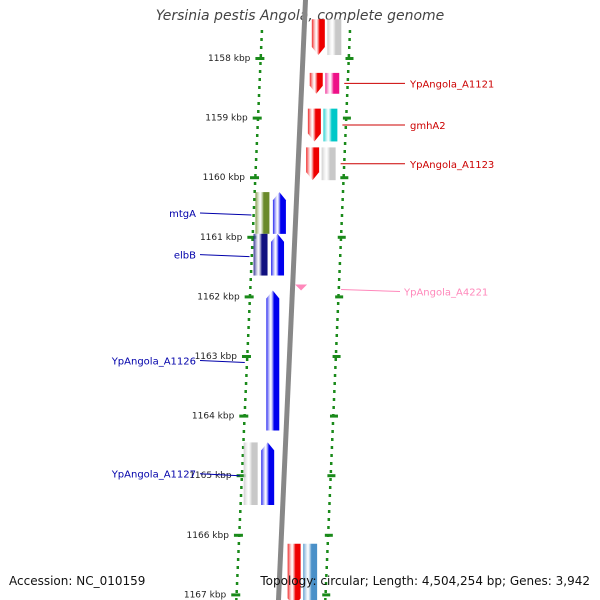  I want to click on pseudo-gene-label: YpAngola_A4221, so click(445, 292).